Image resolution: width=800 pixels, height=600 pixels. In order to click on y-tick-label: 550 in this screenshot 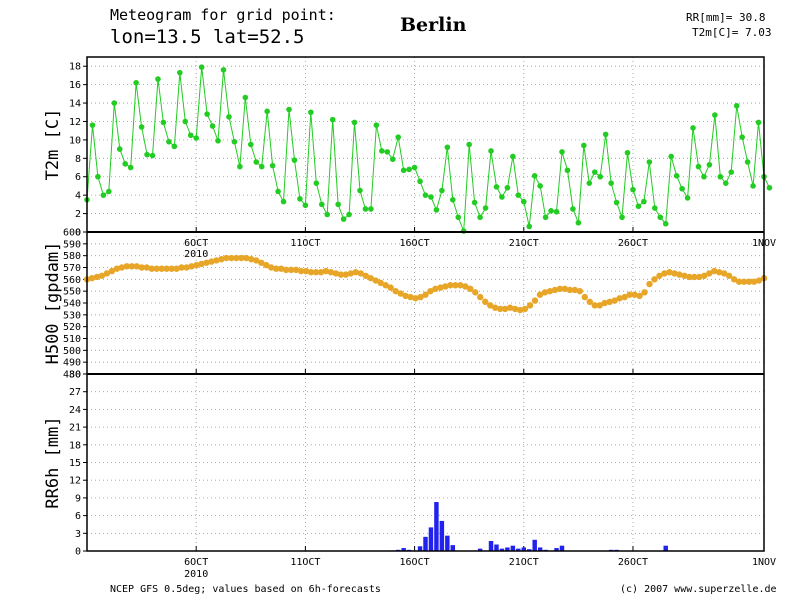, I will do `click(72, 292)`.